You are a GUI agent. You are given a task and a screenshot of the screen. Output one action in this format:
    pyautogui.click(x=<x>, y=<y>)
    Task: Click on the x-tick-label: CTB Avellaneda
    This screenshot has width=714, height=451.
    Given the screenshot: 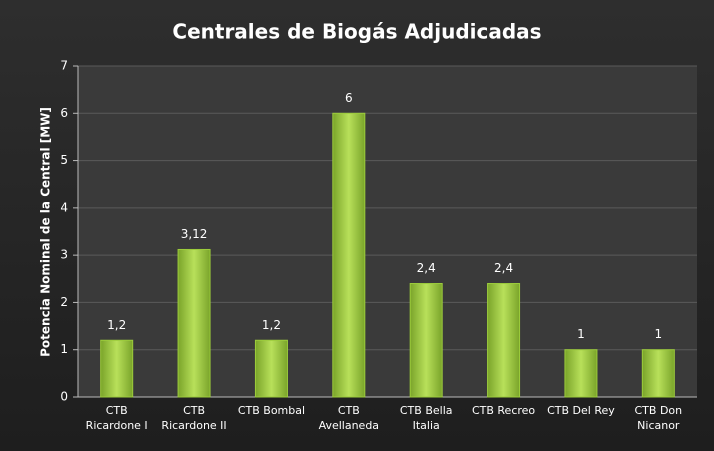 What is the action you would take?
    pyautogui.click(x=349, y=418)
    